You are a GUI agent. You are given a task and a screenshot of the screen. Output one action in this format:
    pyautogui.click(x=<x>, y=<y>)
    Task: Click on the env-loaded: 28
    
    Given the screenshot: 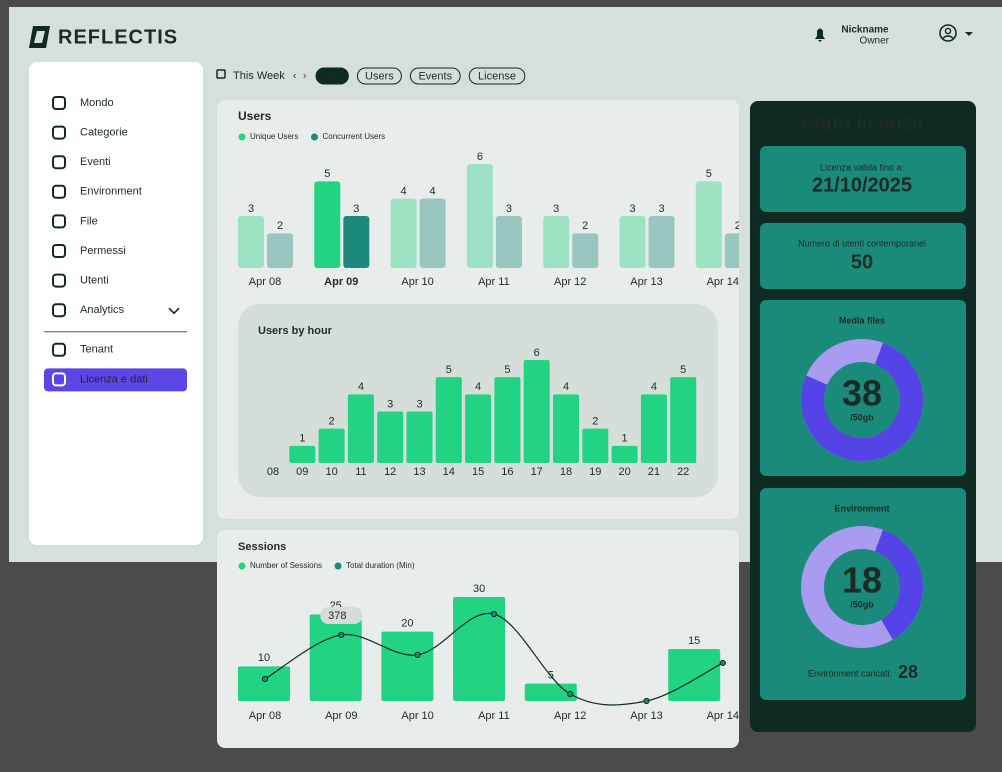 What is the action you would take?
    pyautogui.click(x=908, y=672)
    